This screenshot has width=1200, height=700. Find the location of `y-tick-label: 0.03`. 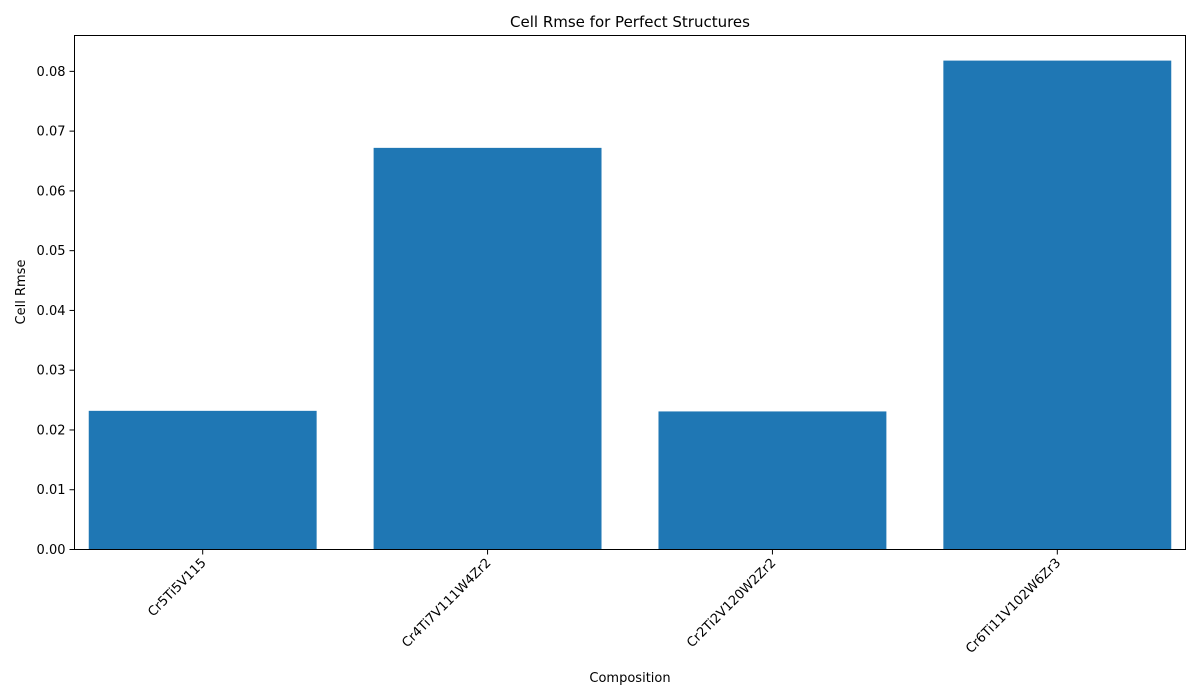

y-tick-label: 0.03 is located at coordinates (51, 371).